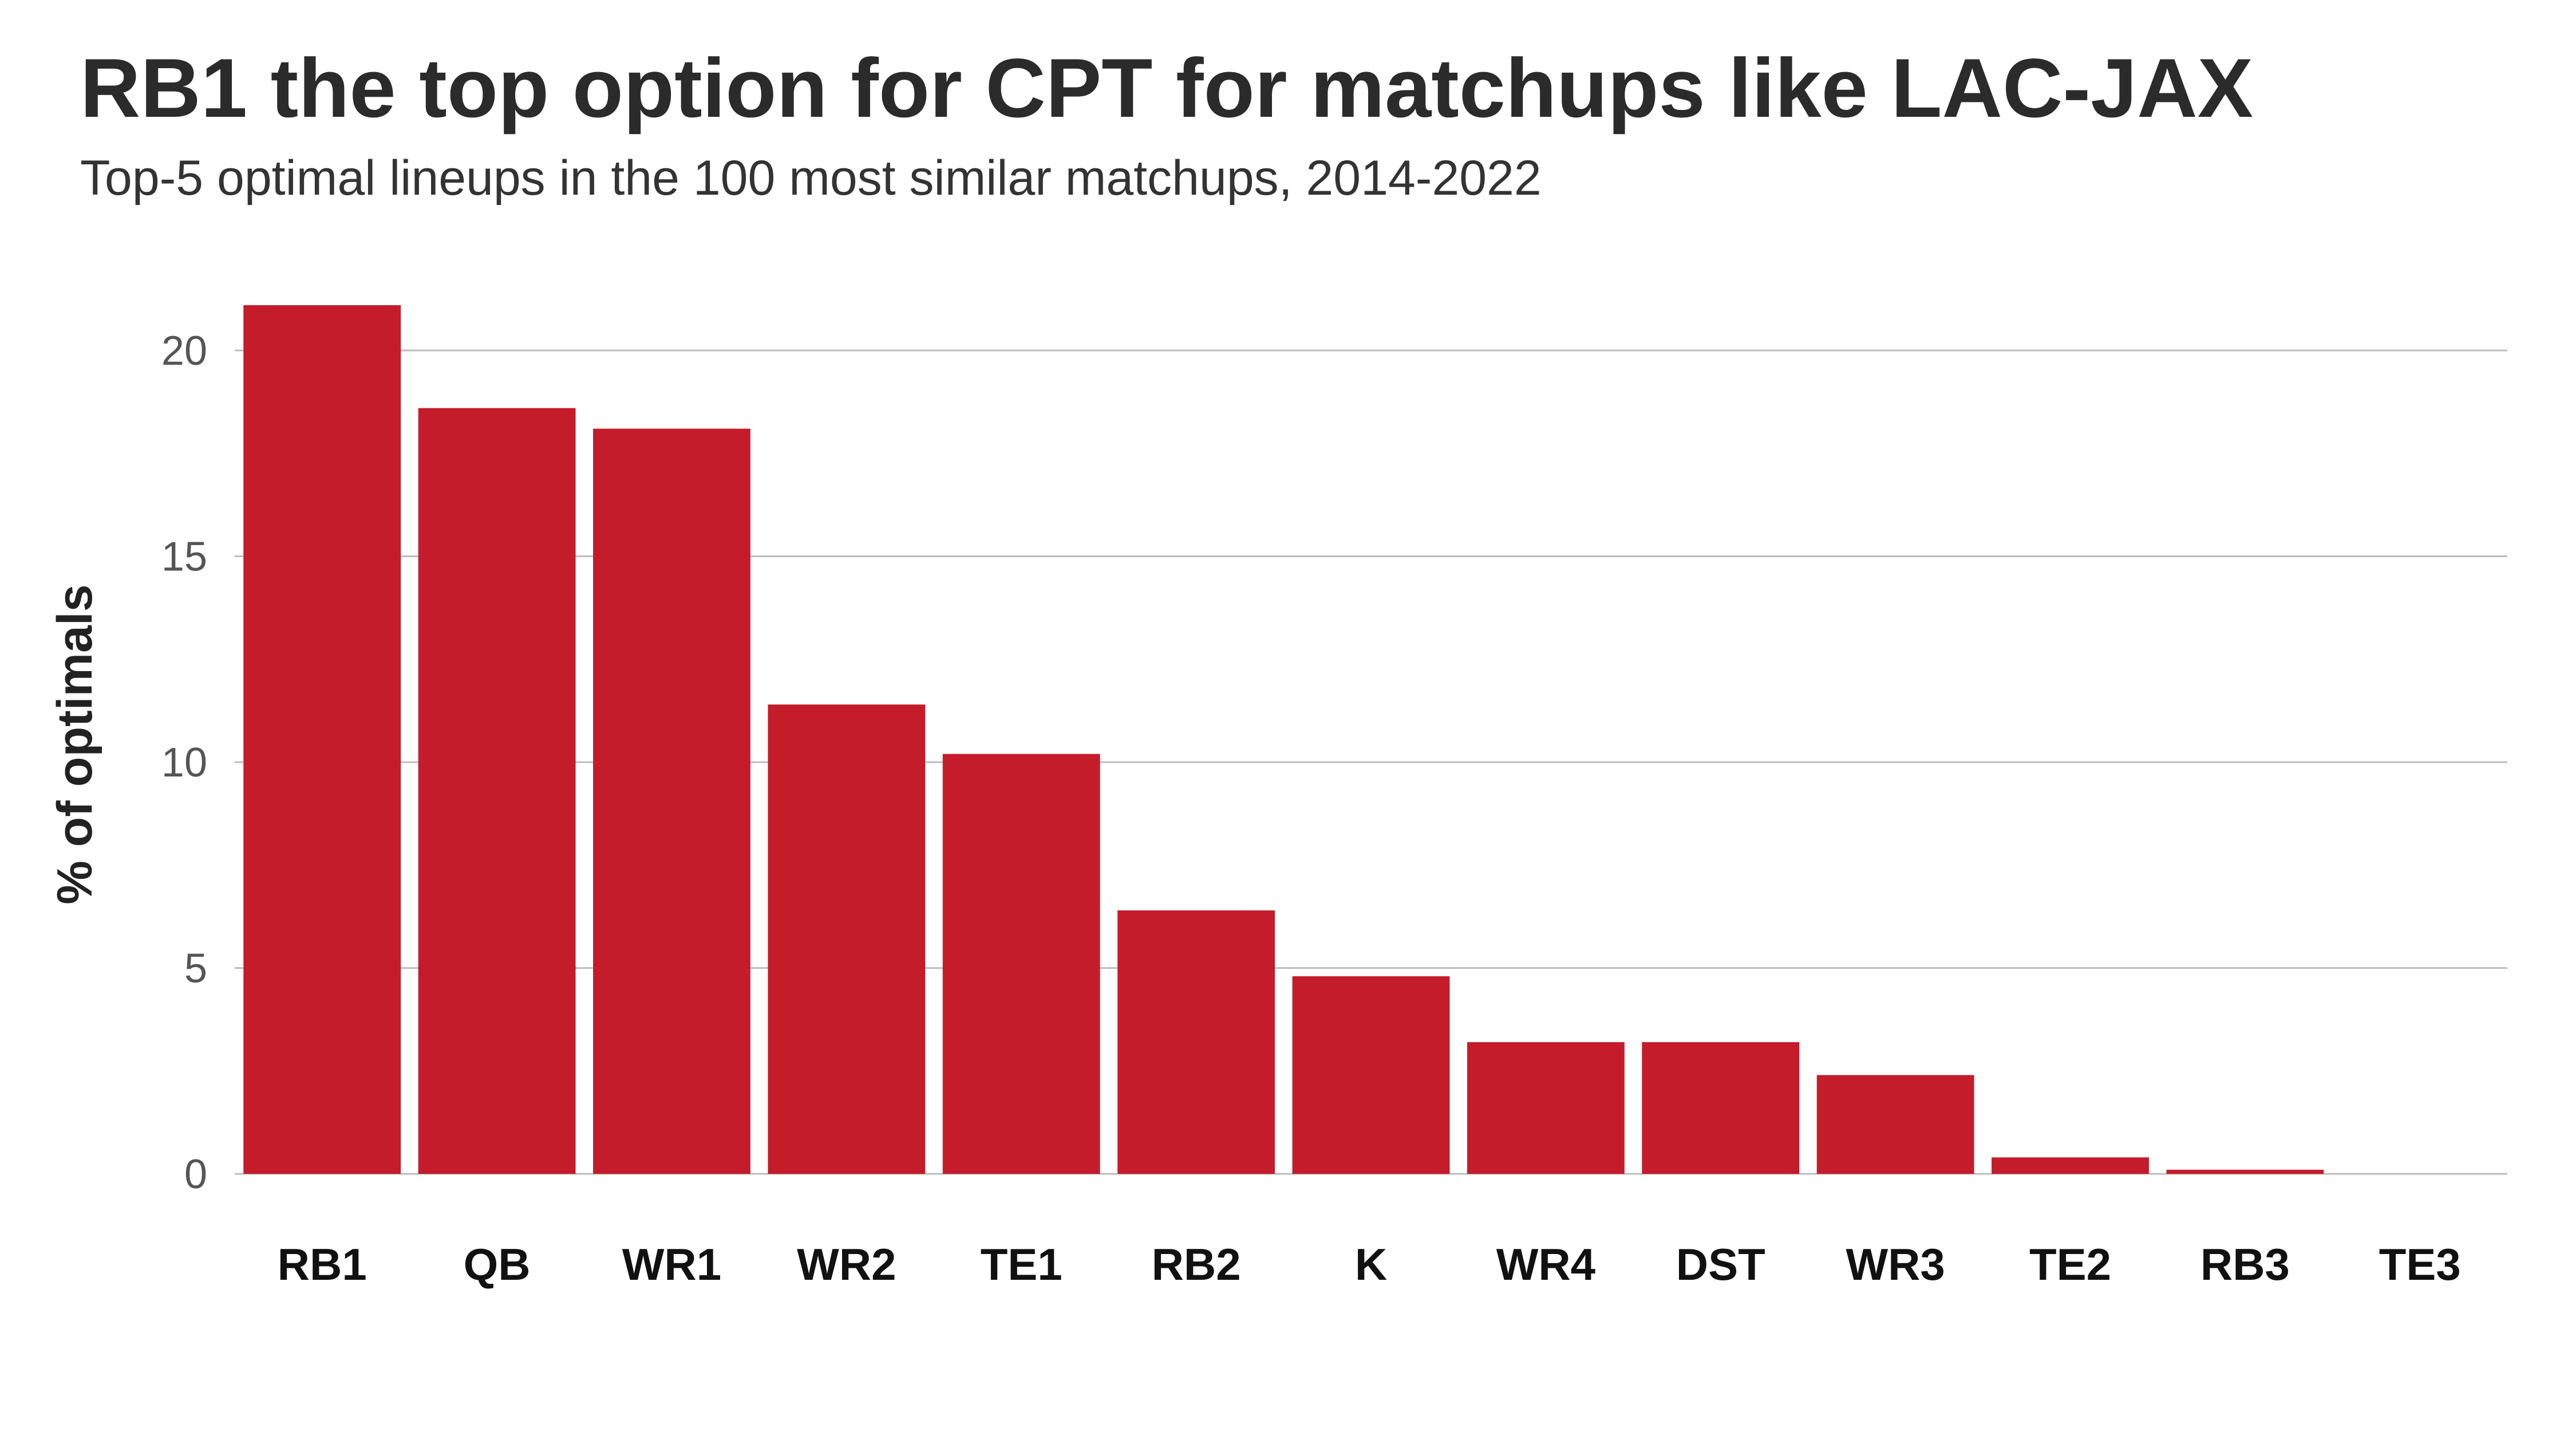 The width and height of the screenshot is (2576, 1443). Describe the element at coordinates (1895, 1124) in the screenshot. I see `bar-wr3` at that location.